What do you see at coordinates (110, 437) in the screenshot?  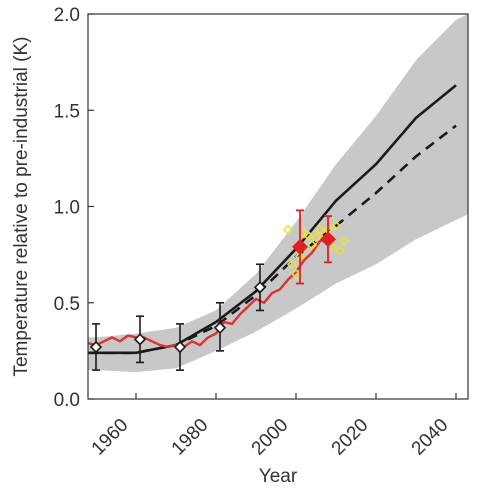 I see `x-tick-label: 1960` at bounding box center [110, 437].